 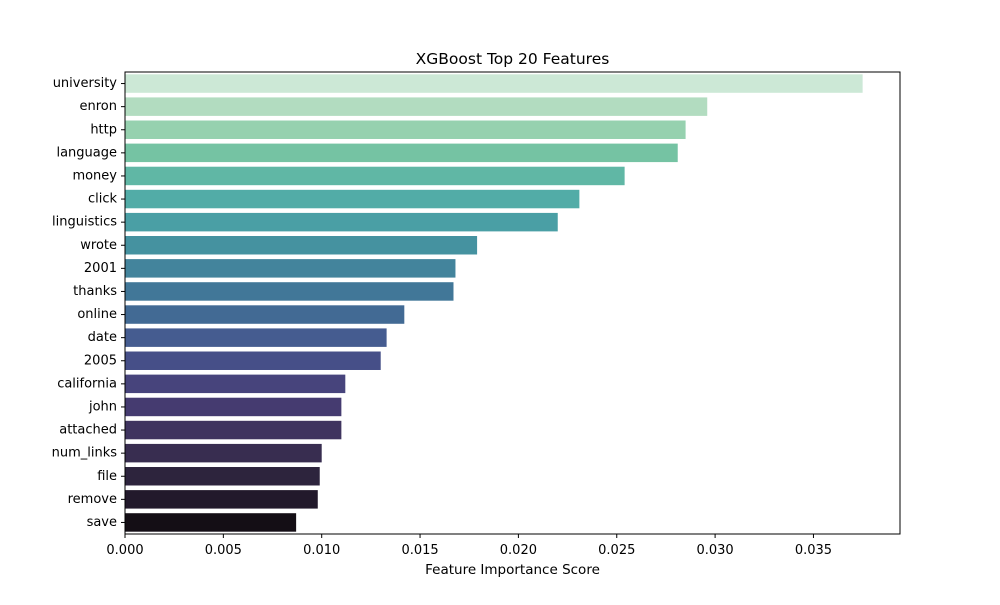 I want to click on bar-online, so click(x=265, y=314).